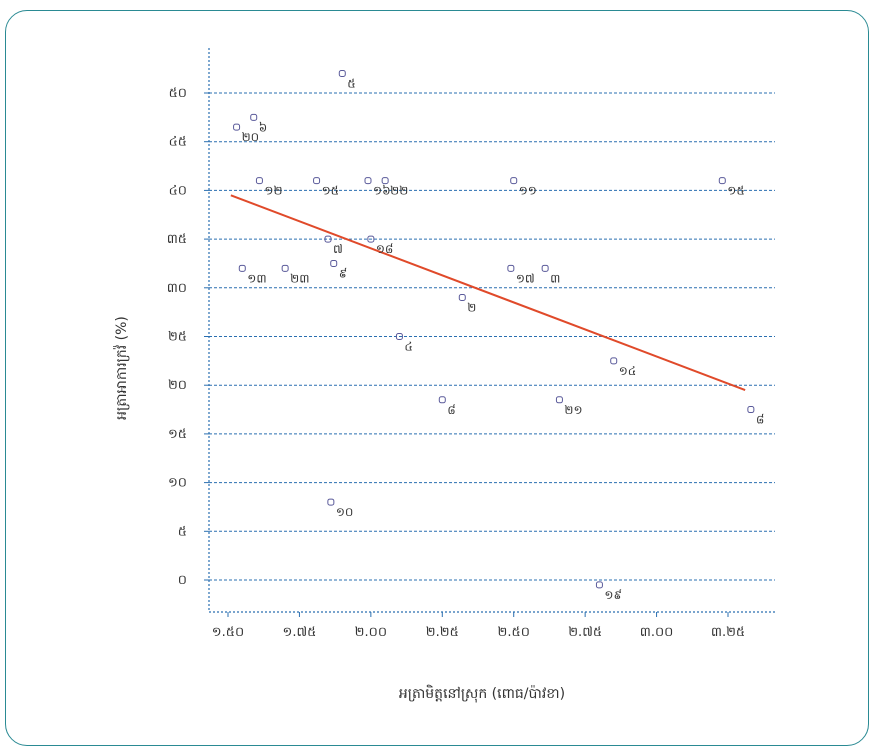 The image size is (877, 749). What do you see at coordinates (182, 580) in the screenshot?
I see `y-tick-label: ០` at bounding box center [182, 580].